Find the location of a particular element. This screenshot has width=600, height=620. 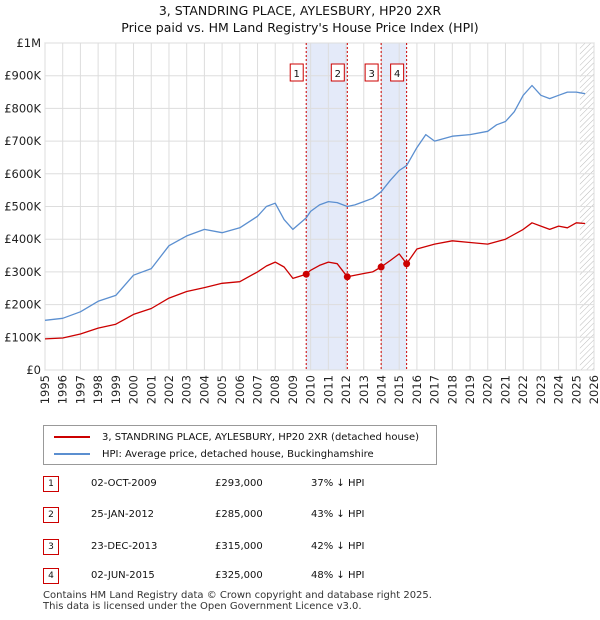

y-tick-label: £800K is located at coordinates (22, 108).